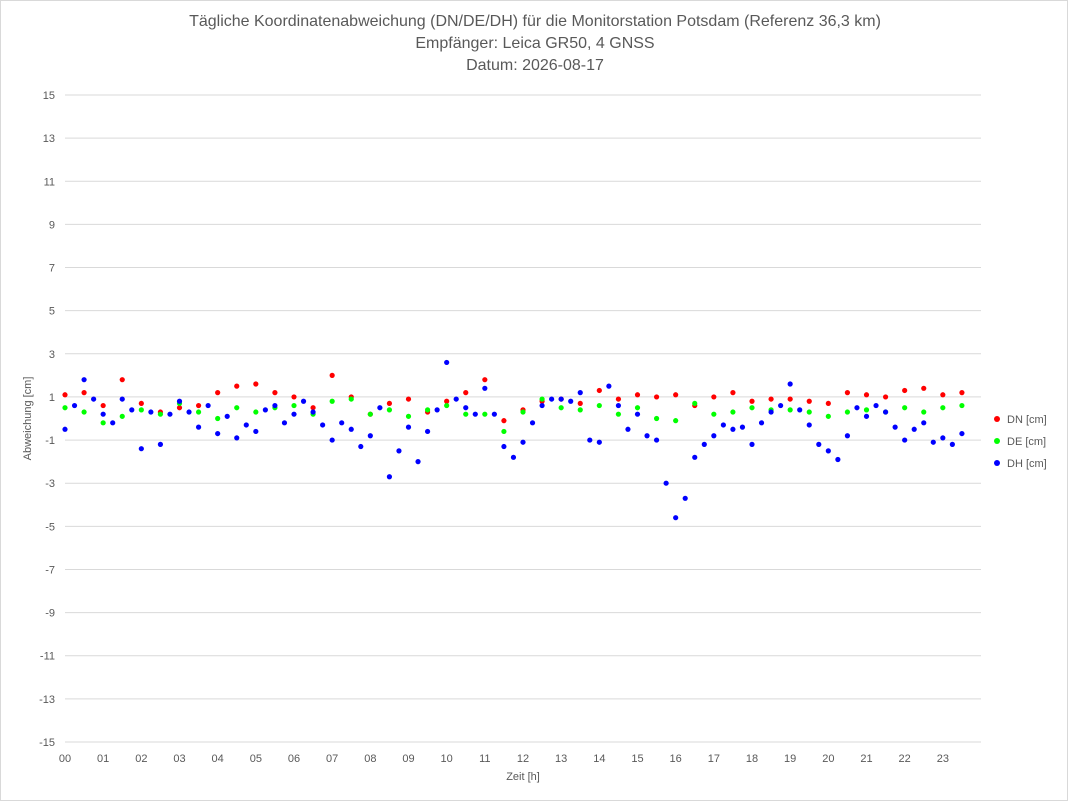 The height and width of the screenshot is (801, 1068). What do you see at coordinates (790, 759) in the screenshot?
I see `x-tick-label: 19` at bounding box center [790, 759].